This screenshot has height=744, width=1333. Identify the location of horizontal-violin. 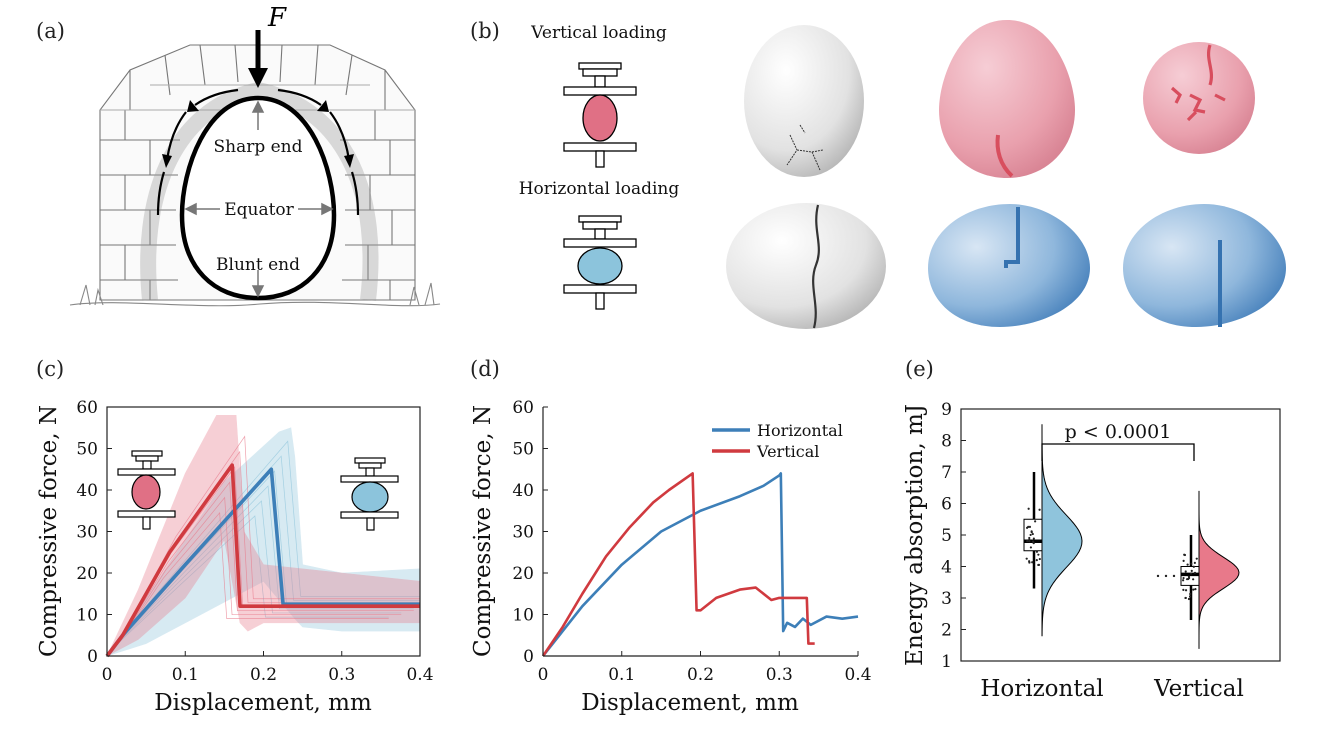
(1062, 530).